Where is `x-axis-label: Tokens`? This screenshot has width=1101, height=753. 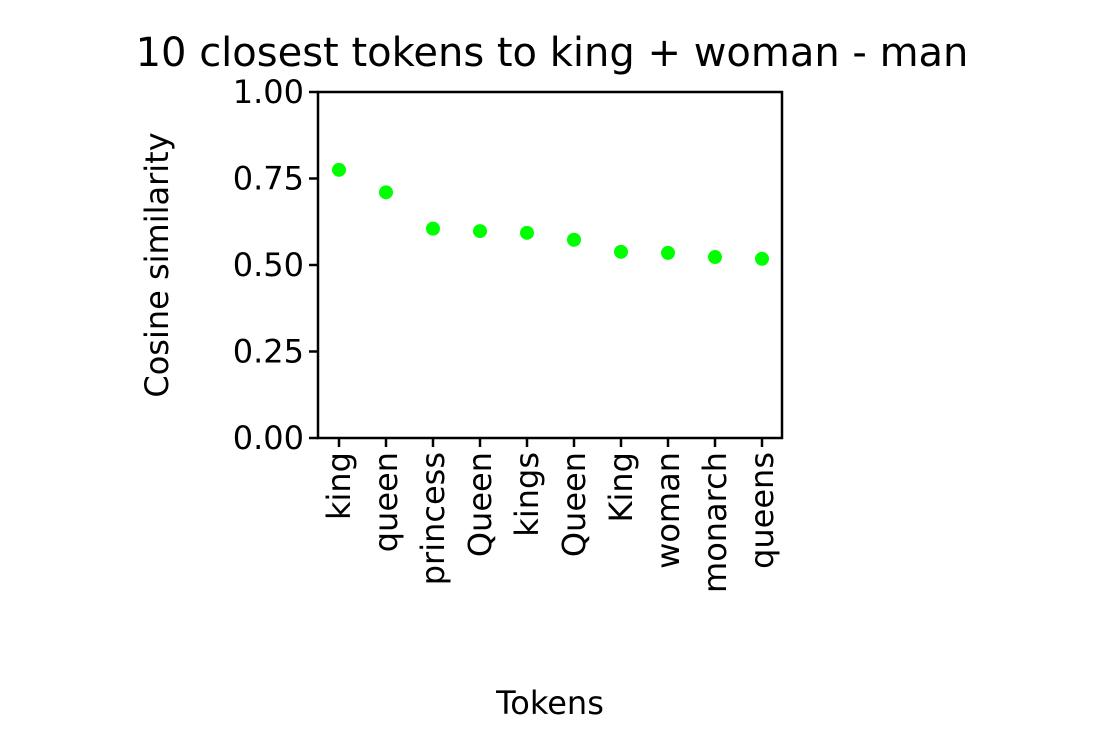 x-axis-label: Tokens is located at coordinates (549, 703).